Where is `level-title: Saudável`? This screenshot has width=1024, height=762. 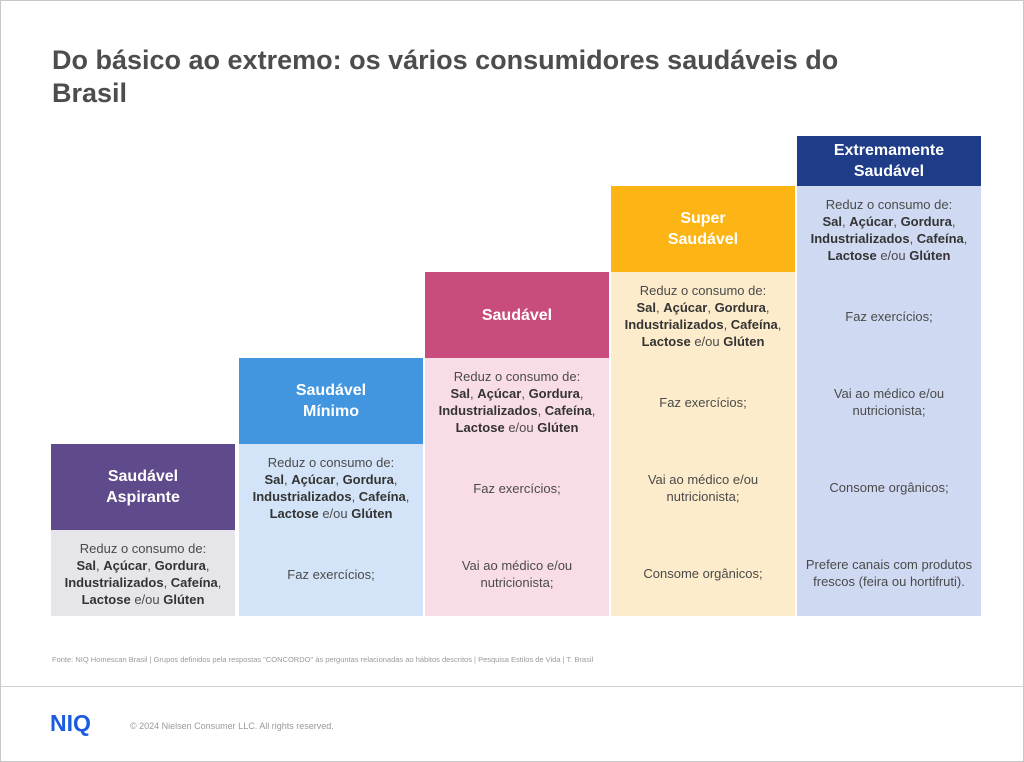 level-title: Saudável is located at coordinates (517, 315).